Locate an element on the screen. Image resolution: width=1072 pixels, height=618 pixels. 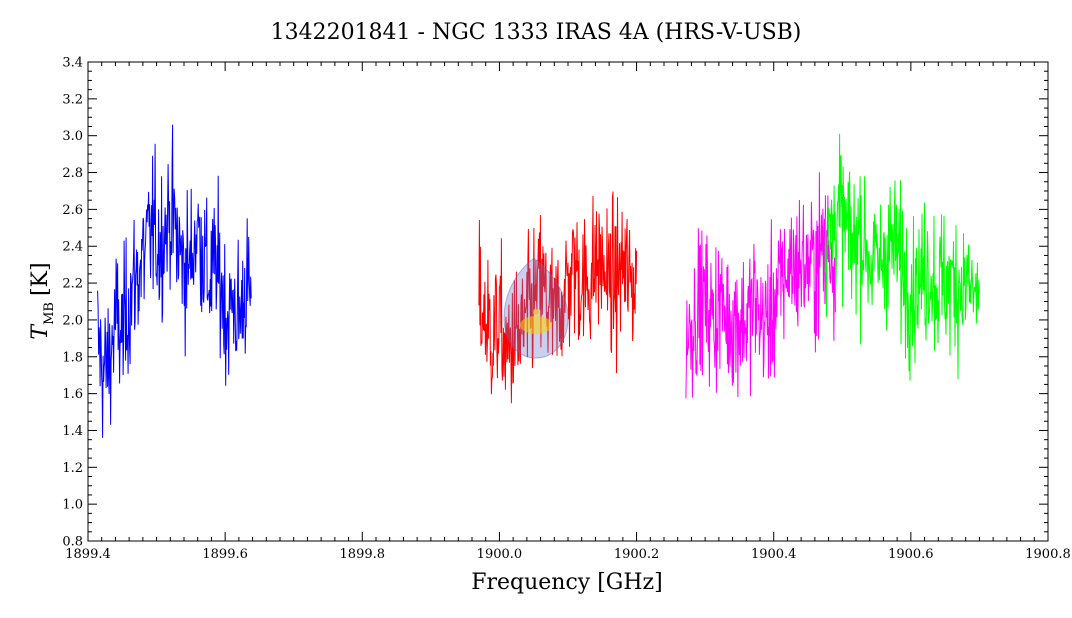
x-tick-label: 1899.4 is located at coordinates (88, 554).